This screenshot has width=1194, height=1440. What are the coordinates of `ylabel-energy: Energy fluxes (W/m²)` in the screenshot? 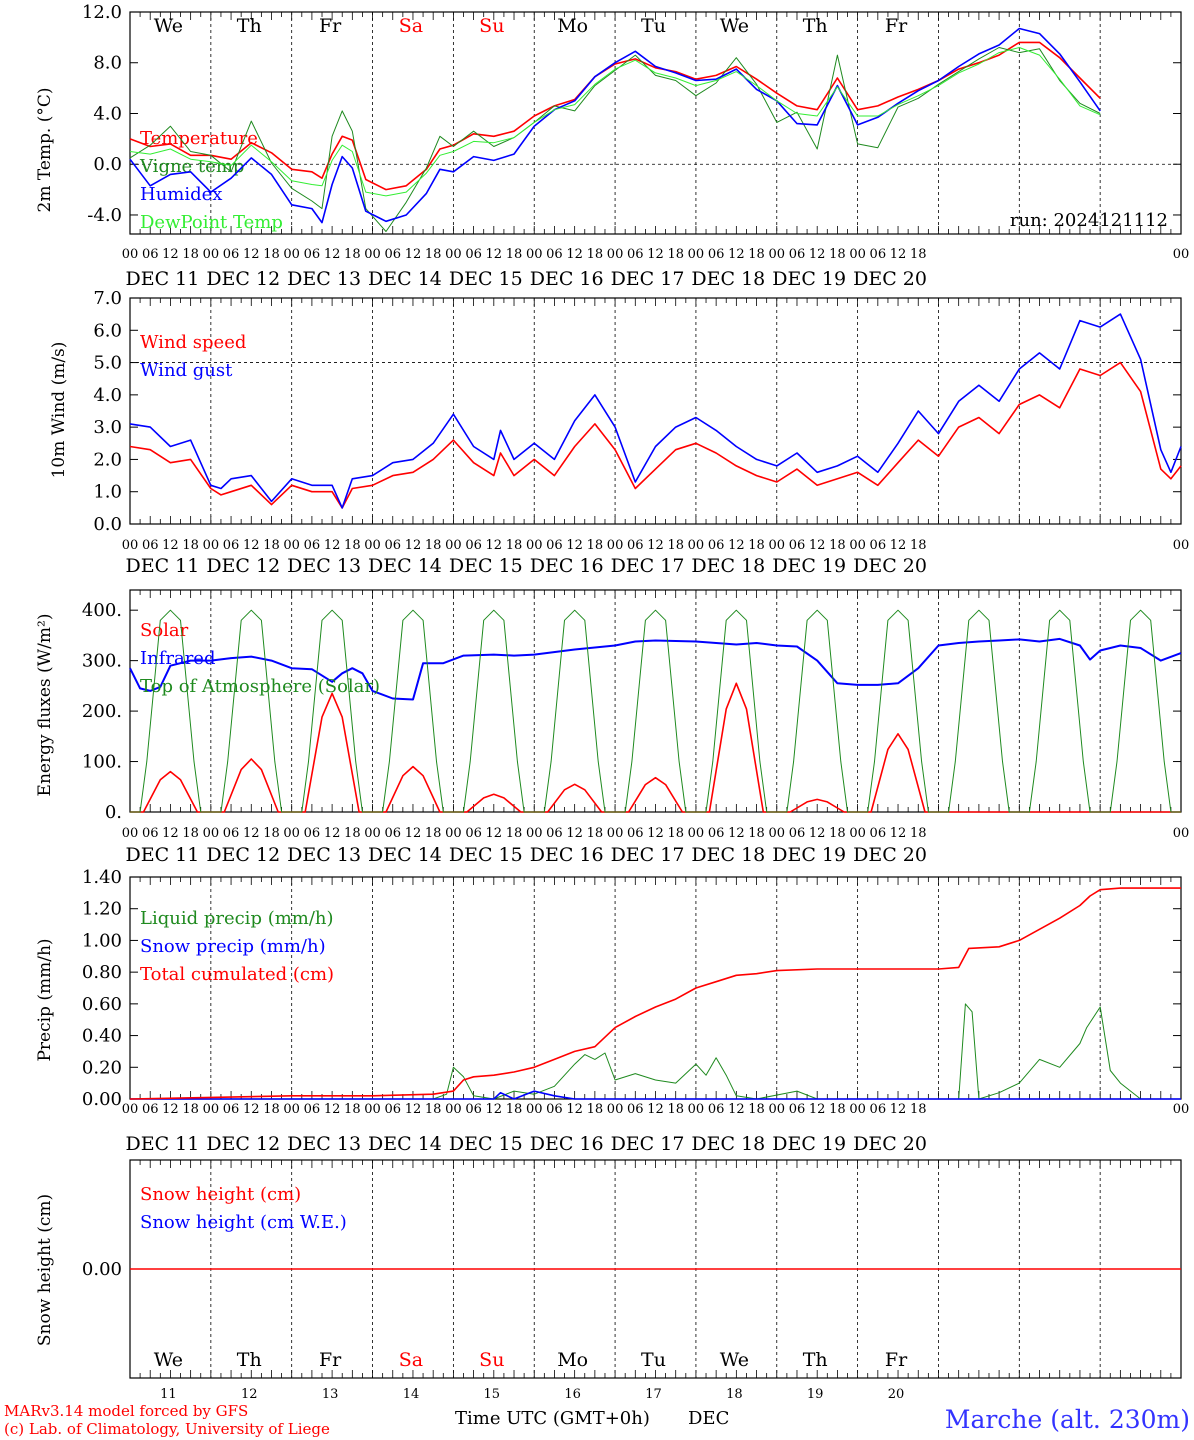 It's located at (45, 705).